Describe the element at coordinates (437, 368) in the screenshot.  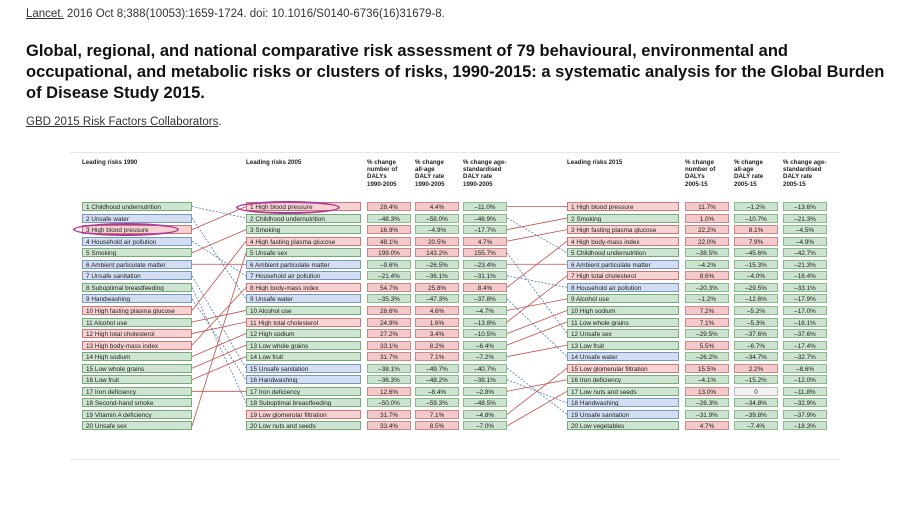
I see `pct-change-allage-1990-2005: –49.7%` at that location.